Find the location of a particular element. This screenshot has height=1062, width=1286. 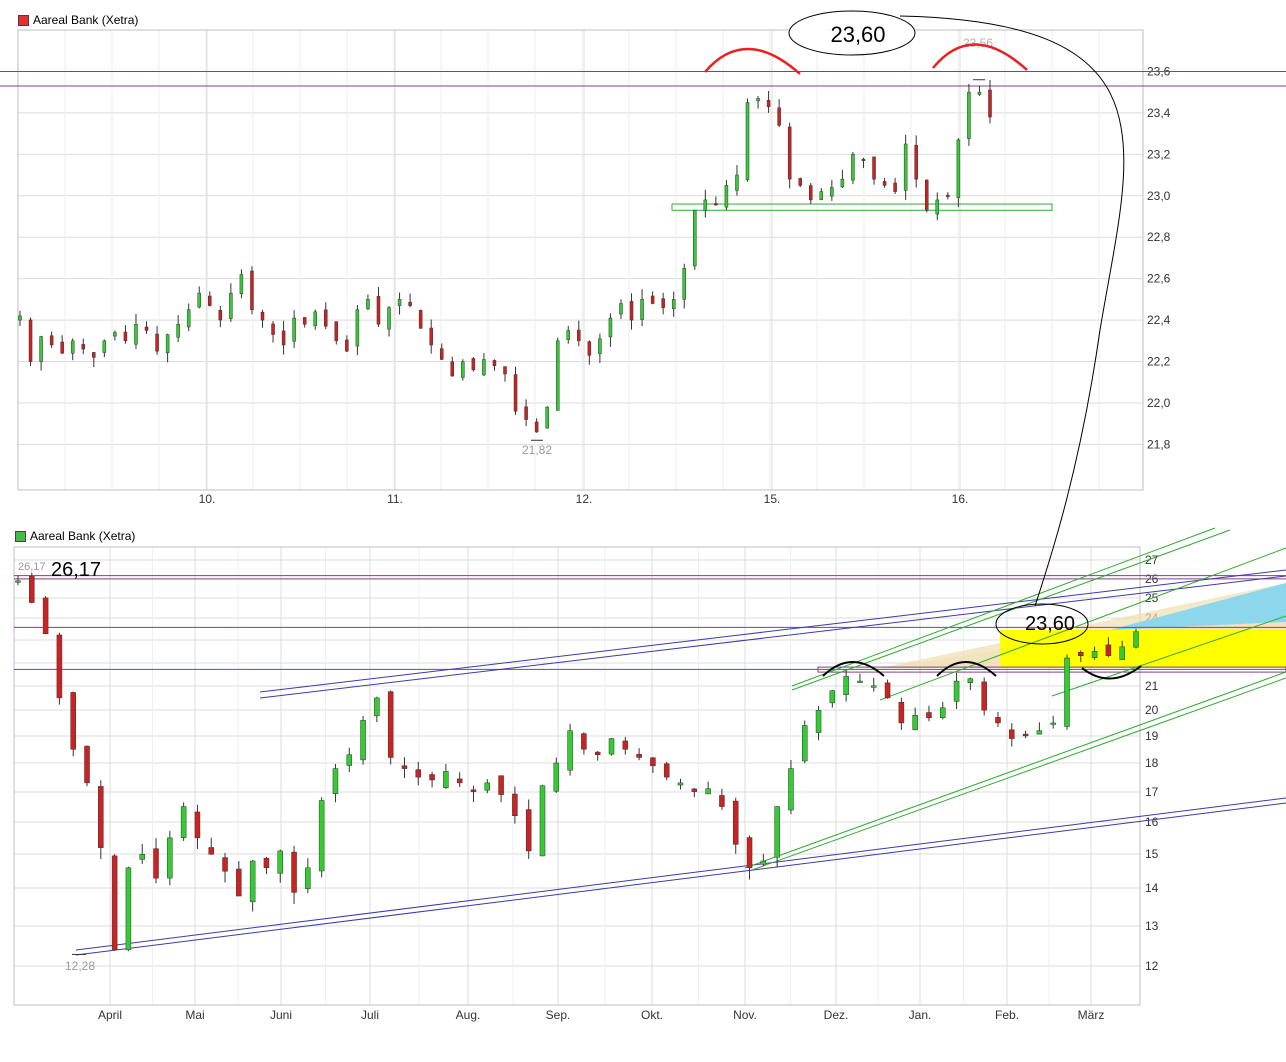

bottom-x-tick-label: Juli is located at coordinates (370, 1015).